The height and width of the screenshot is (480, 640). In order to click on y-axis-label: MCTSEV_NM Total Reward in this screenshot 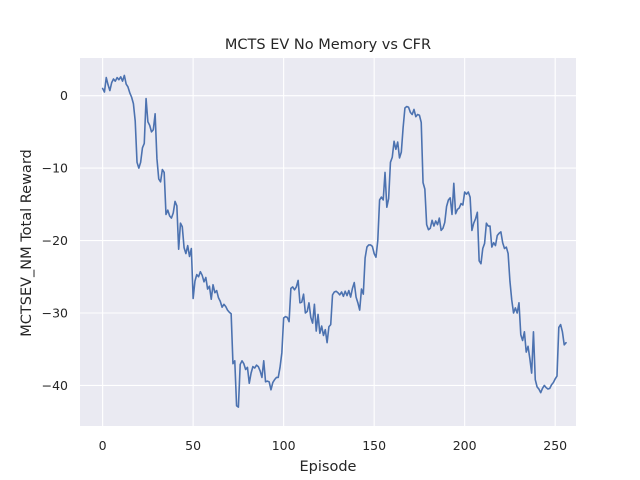, I will do `click(27, 242)`.